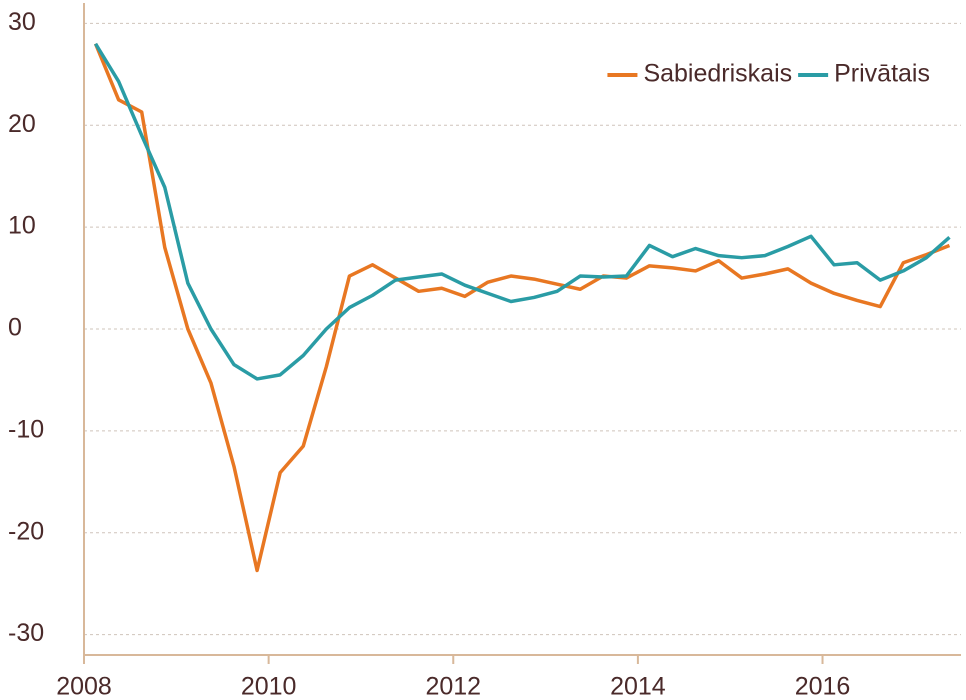  What do you see at coordinates (823, 686) in the screenshot?
I see `x-tick-label: 2016` at bounding box center [823, 686].